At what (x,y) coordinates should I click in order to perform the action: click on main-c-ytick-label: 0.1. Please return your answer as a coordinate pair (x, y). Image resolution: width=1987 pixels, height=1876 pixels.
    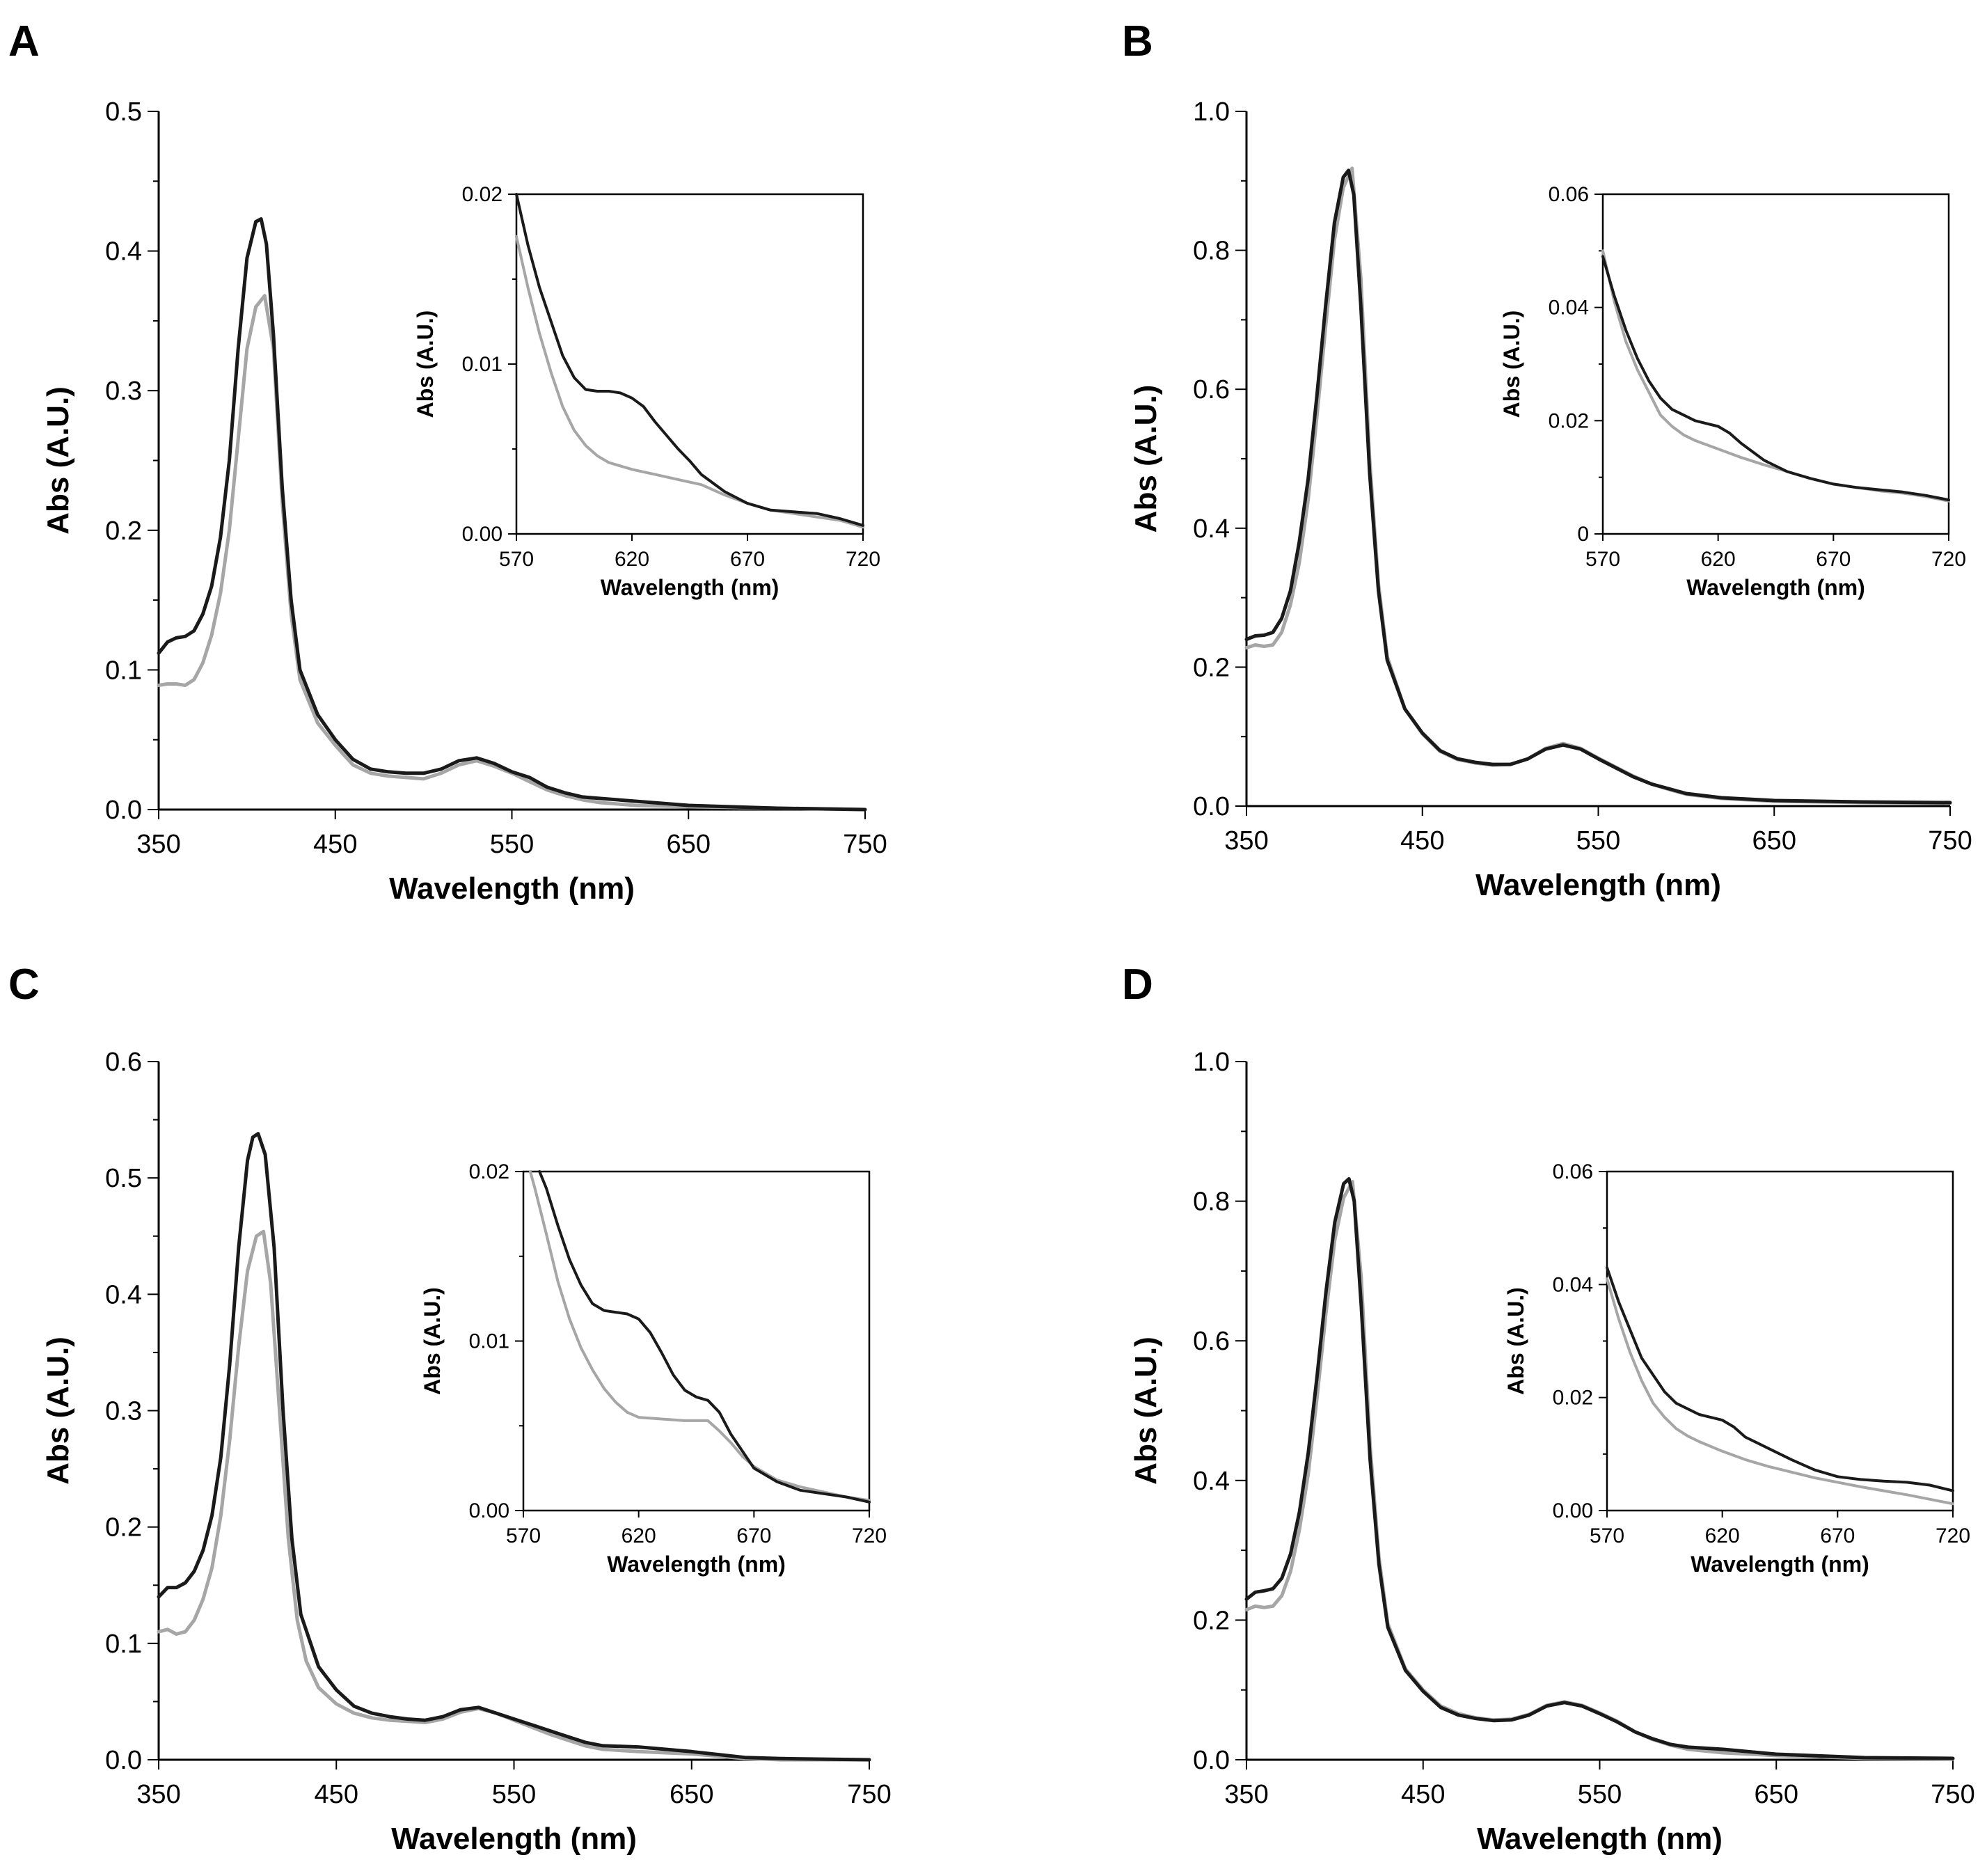
    Looking at the image, I should click on (123, 1644).